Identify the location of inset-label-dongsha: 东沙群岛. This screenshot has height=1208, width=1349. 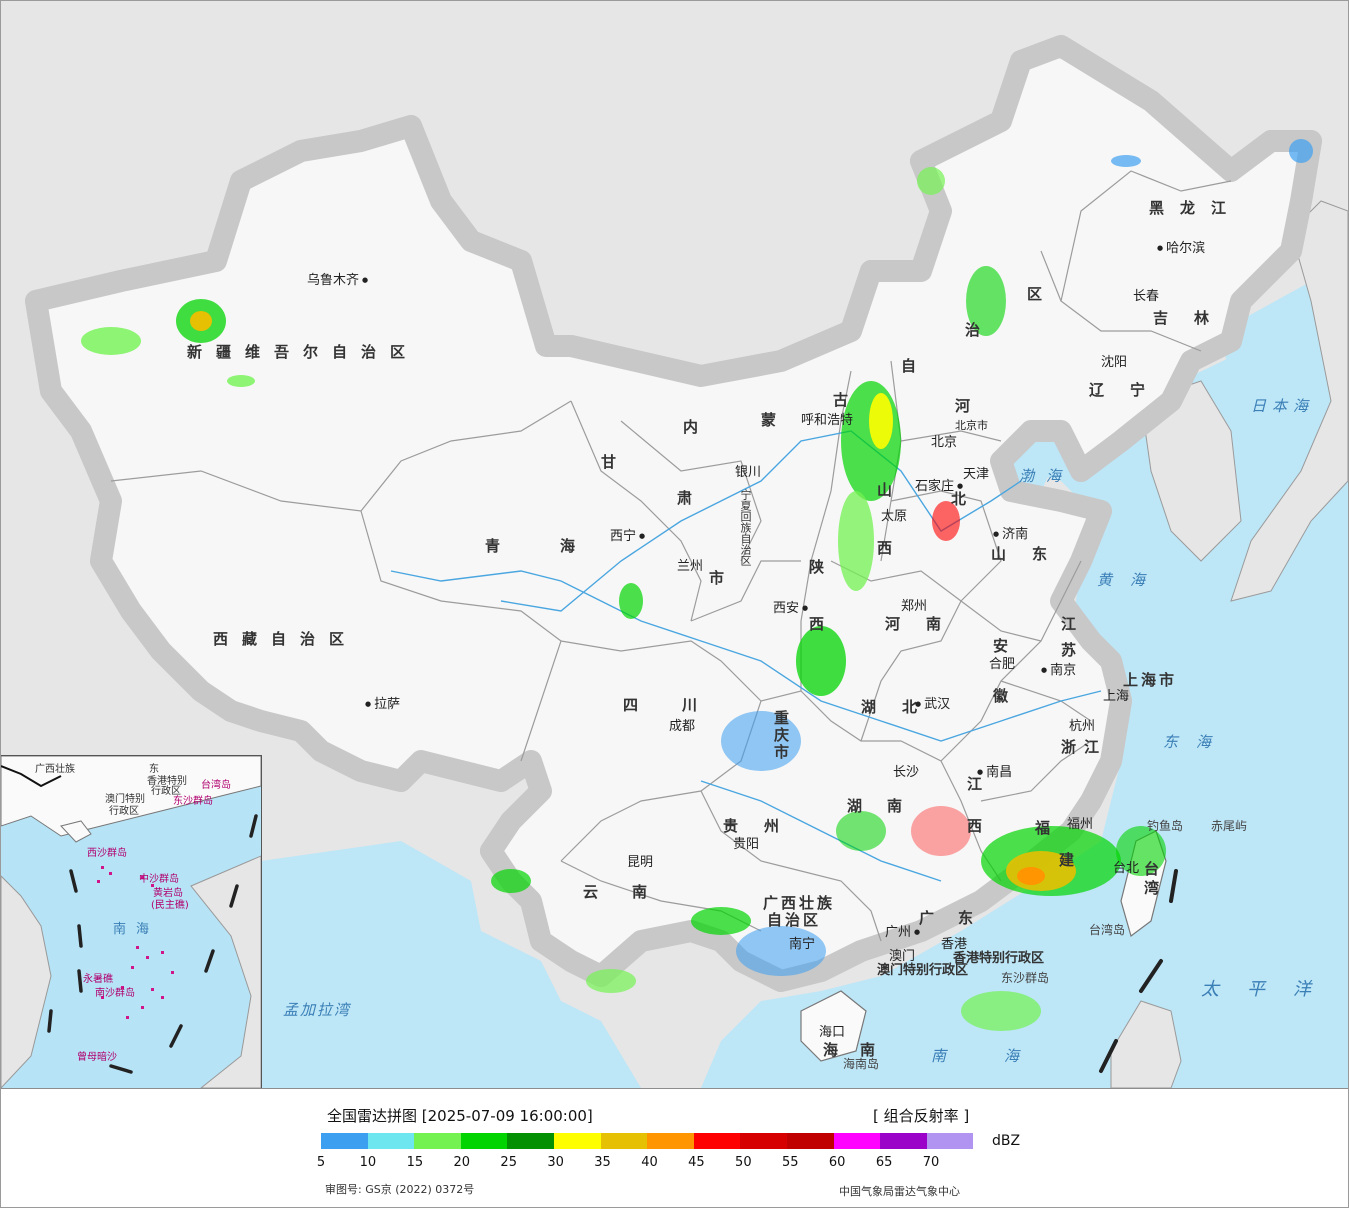
(193, 801).